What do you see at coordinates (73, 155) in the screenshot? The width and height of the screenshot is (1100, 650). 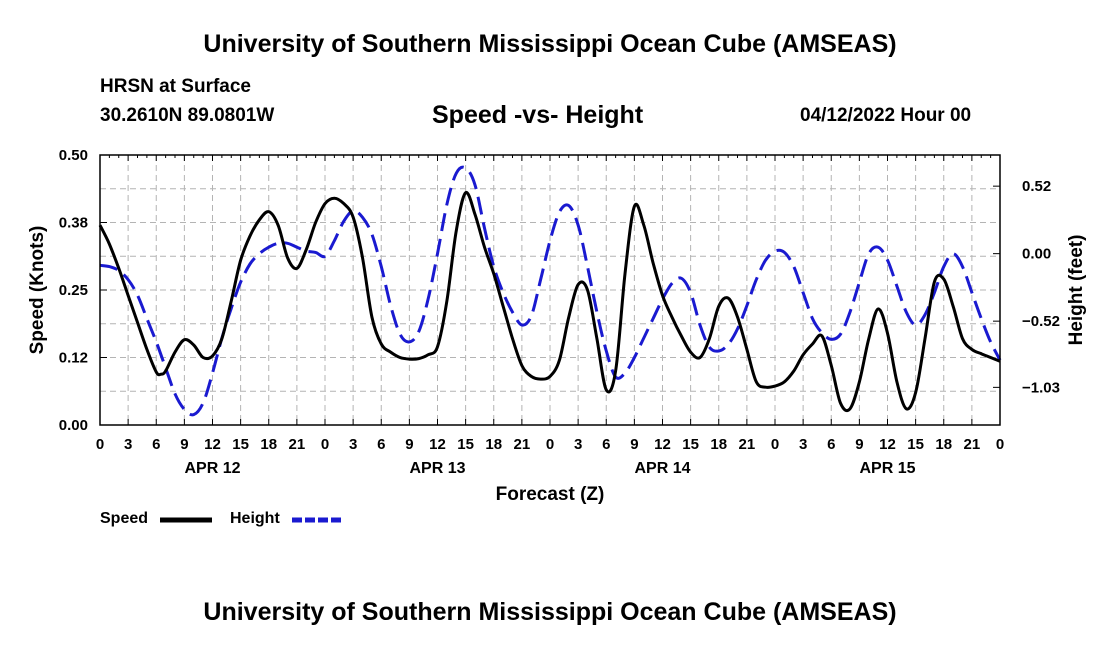 I see `y-tick-label: 0.50` at bounding box center [73, 155].